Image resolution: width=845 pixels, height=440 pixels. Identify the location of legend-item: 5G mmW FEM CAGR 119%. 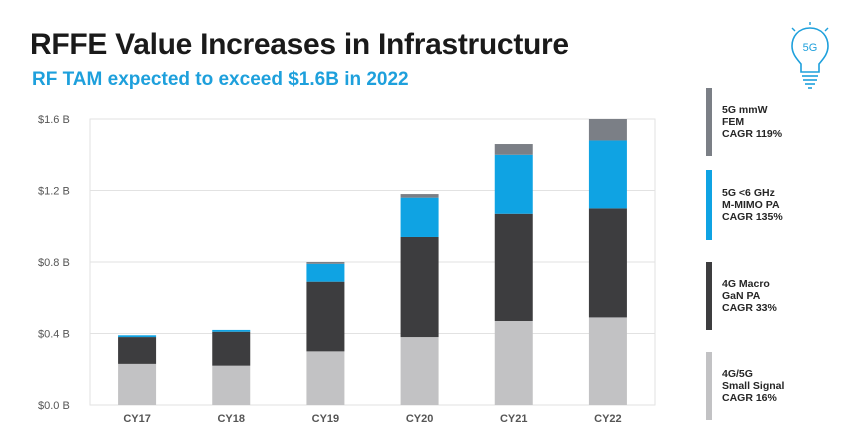
(766, 122).